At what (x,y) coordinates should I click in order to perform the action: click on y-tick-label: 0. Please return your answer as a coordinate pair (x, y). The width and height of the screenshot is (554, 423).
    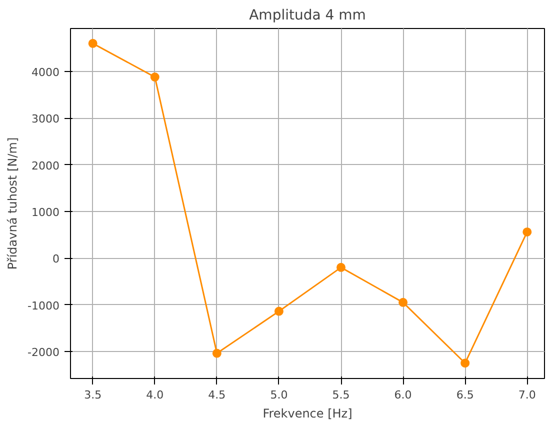
    Looking at the image, I should click on (56, 259).